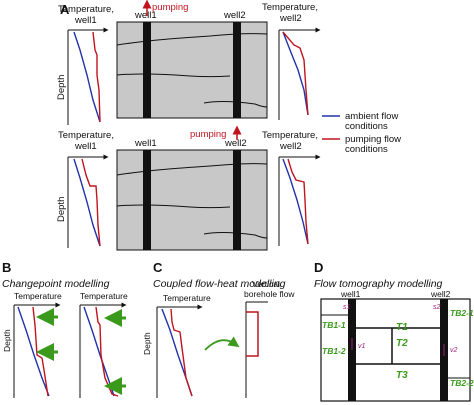  I want to click on panel-c-flow-label: Vertical borehole flow, so click(269, 289).